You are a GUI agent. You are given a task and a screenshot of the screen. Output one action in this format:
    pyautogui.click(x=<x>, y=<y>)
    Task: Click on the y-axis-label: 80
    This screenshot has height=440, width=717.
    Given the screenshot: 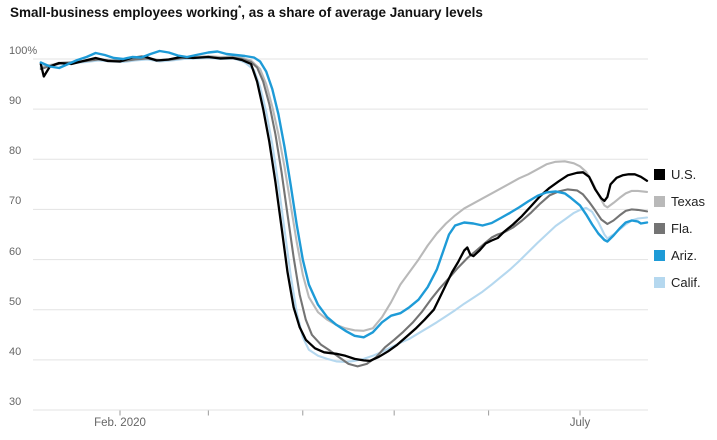 What is the action you would take?
    pyautogui.click(x=15, y=151)
    